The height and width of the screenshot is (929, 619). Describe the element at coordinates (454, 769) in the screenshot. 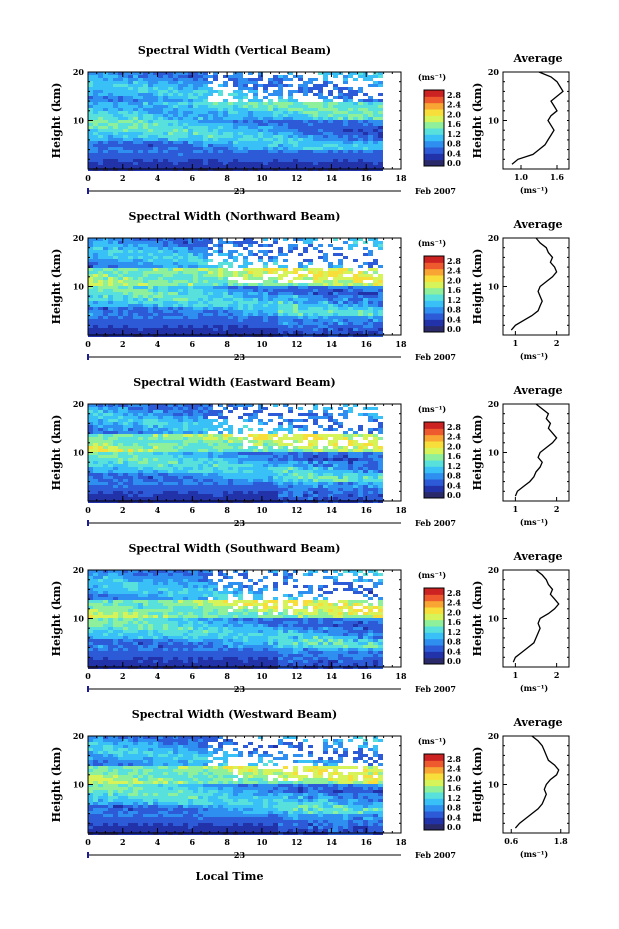

I see `colorbar-tick-label: 2.4` at that location.